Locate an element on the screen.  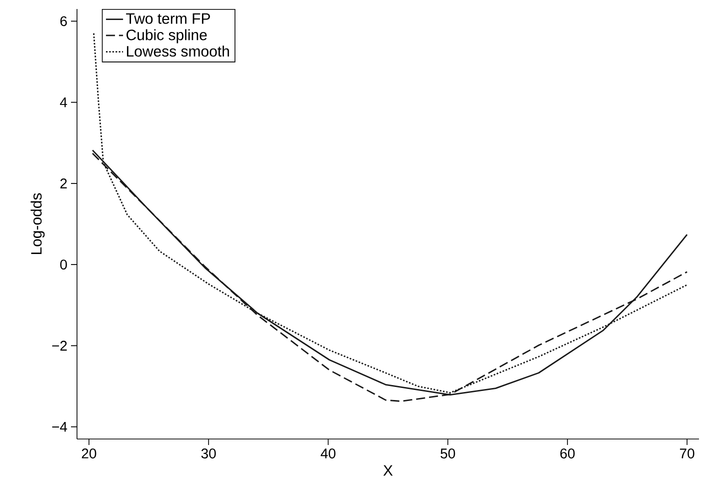
legend-label: Two term FP is located at coordinates (168, 18).